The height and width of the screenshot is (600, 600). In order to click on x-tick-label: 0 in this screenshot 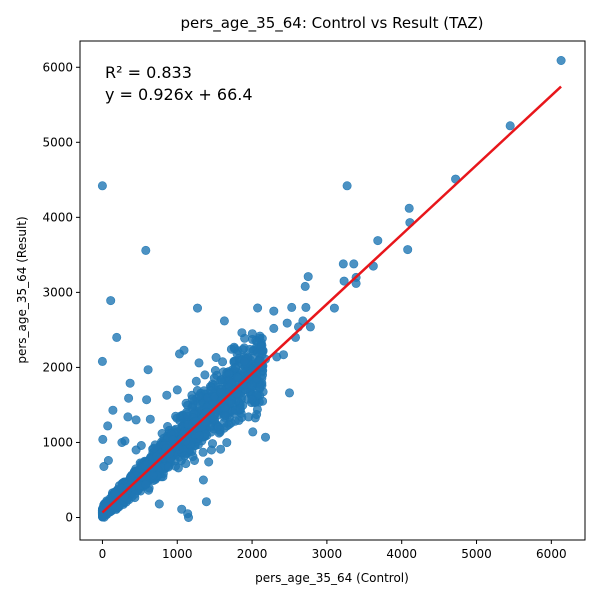, I will do `click(103, 554)`.